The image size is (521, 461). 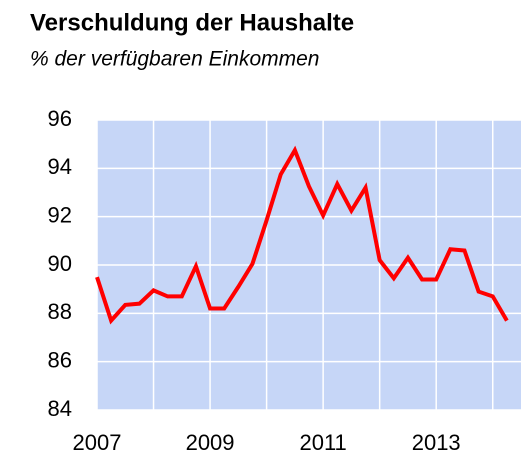 What do you see at coordinates (60, 359) in the screenshot?
I see `y-tick-label: 86` at bounding box center [60, 359].